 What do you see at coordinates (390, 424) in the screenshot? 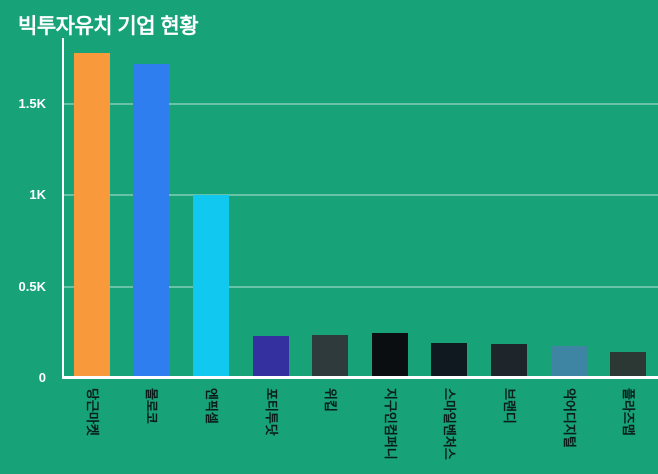
I see `x-category-label: 지구인컴퍼니` at bounding box center [390, 424].